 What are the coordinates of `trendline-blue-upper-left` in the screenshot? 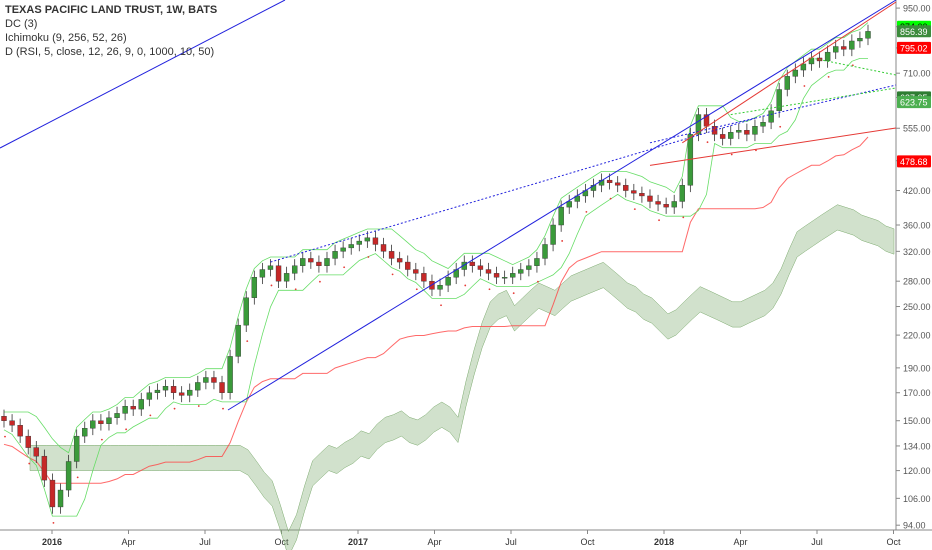 It's located at (143, 74).